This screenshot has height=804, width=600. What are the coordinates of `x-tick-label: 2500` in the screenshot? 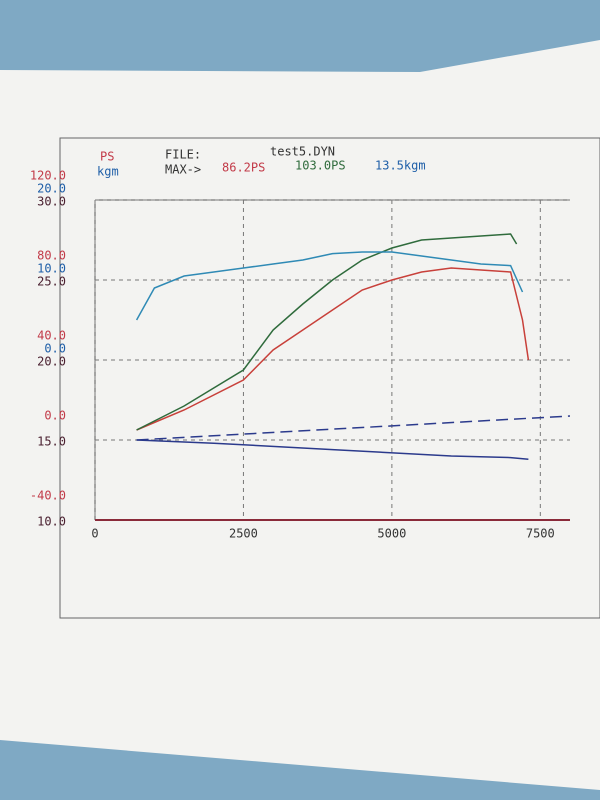 It's located at (243, 534).